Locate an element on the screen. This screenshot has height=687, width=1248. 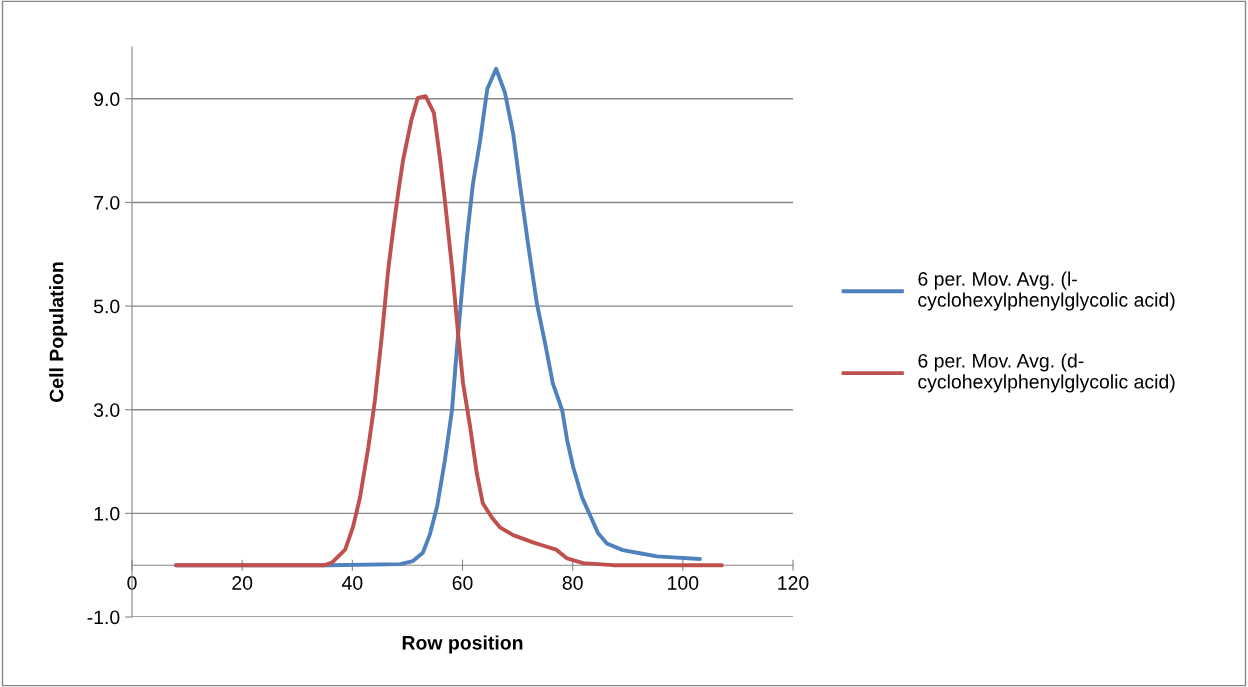
legend-label: 6 per. Mov. Avg. (l- cyclohexylphenylglycolic acid) is located at coordinates (1046, 291).